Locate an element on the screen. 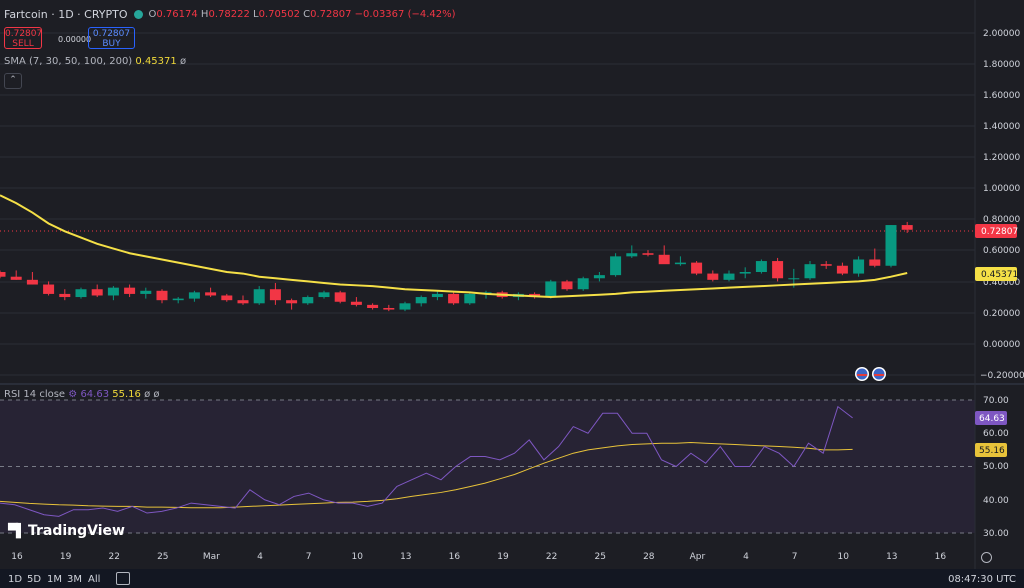  rsi-ma-line is located at coordinates (426, 475).